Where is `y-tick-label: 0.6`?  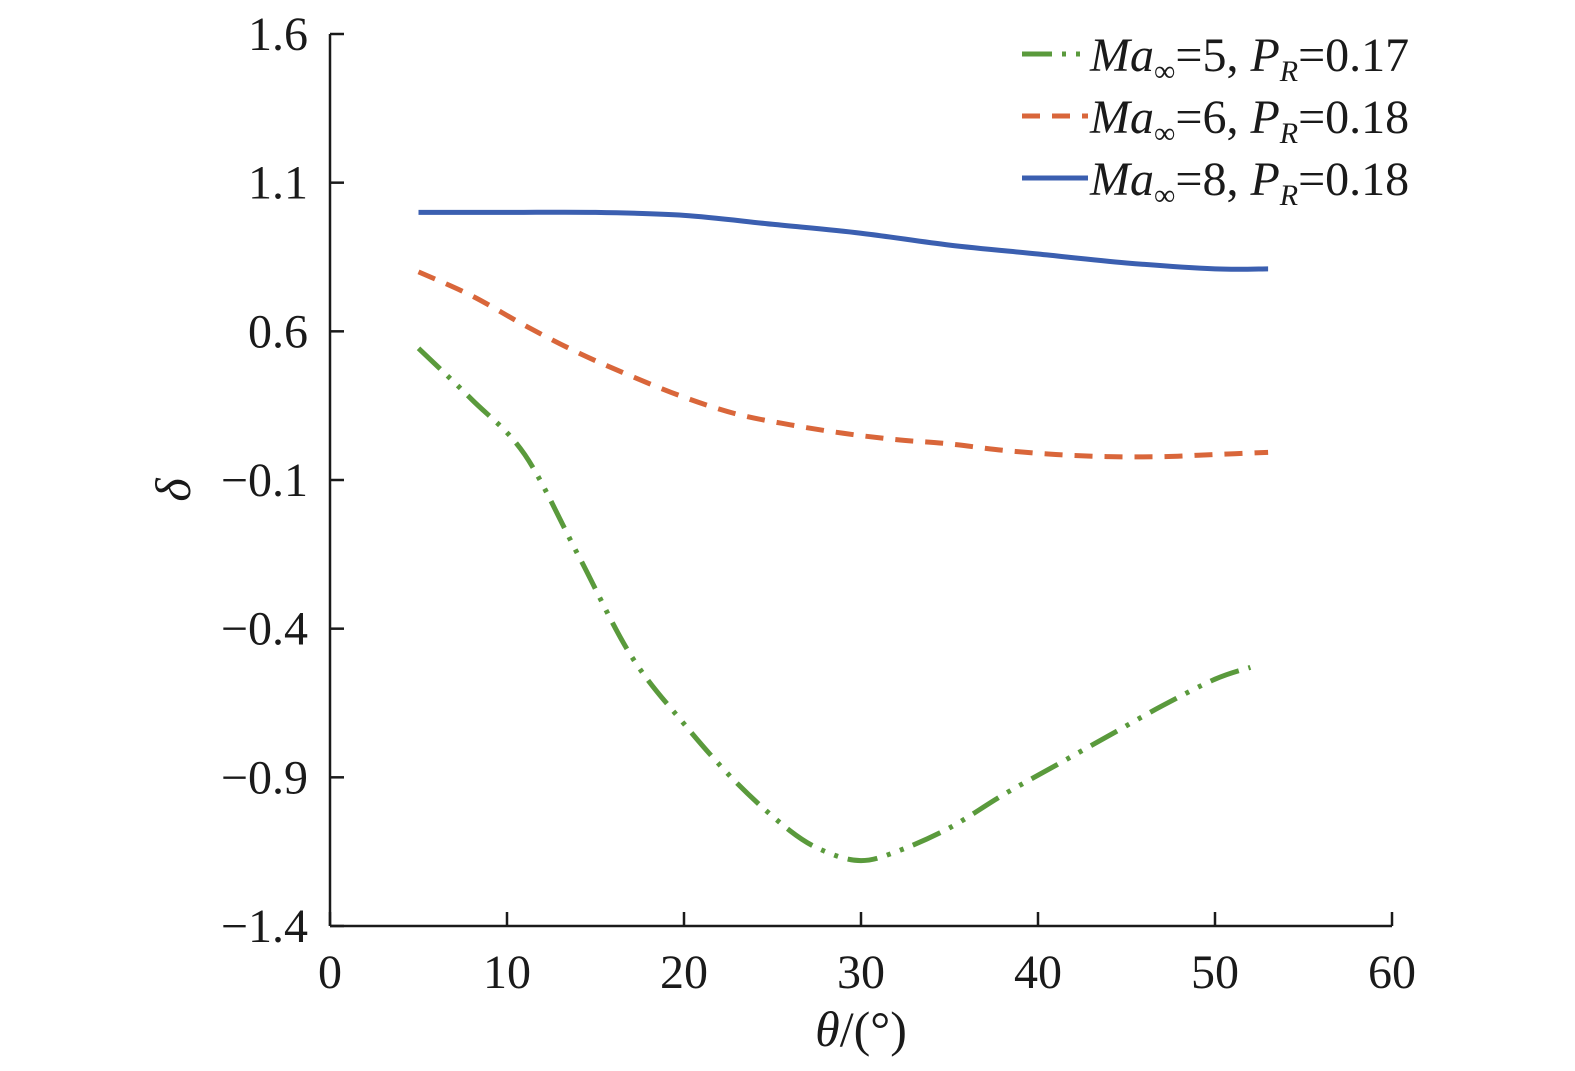
y-tick-label: 0.6 is located at coordinates (278, 331).